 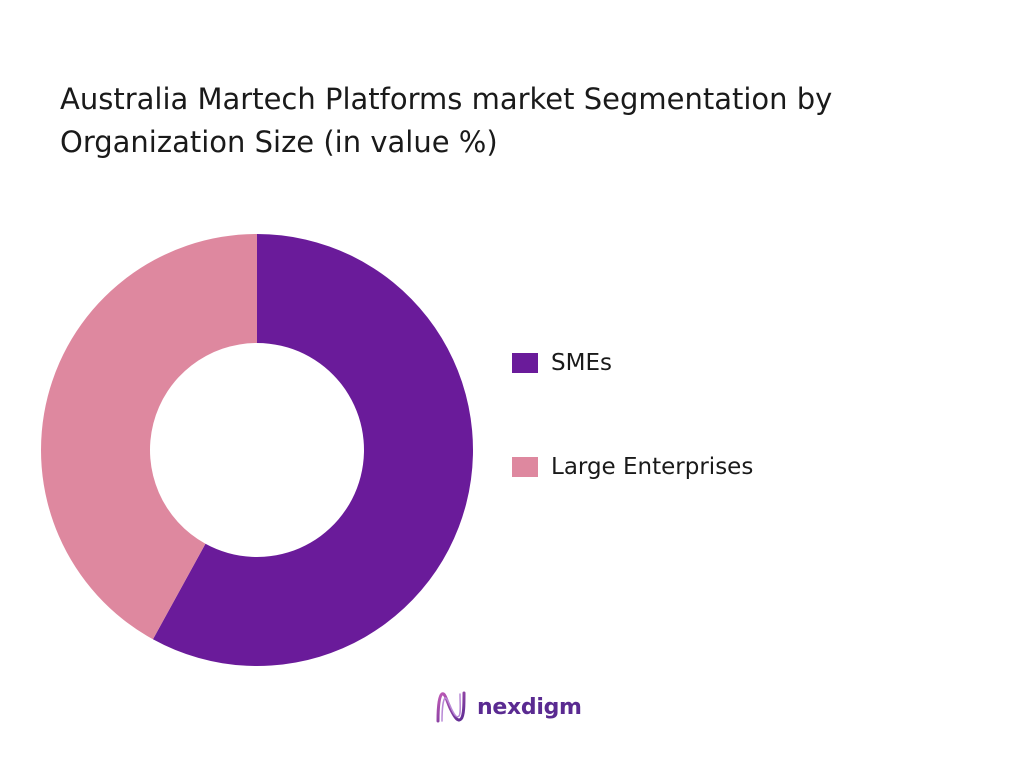 What do you see at coordinates (529, 707) in the screenshot?
I see `brand-name: nexdigm` at bounding box center [529, 707].